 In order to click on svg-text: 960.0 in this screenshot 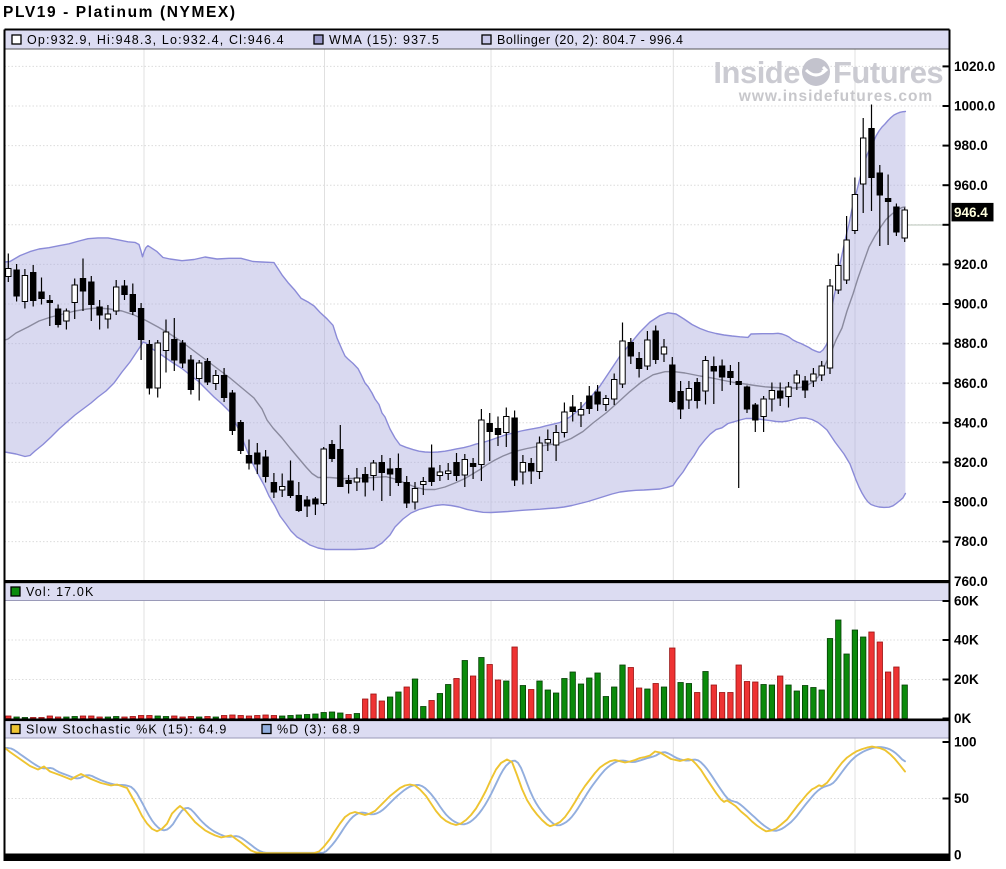, I will do `click(971, 185)`.